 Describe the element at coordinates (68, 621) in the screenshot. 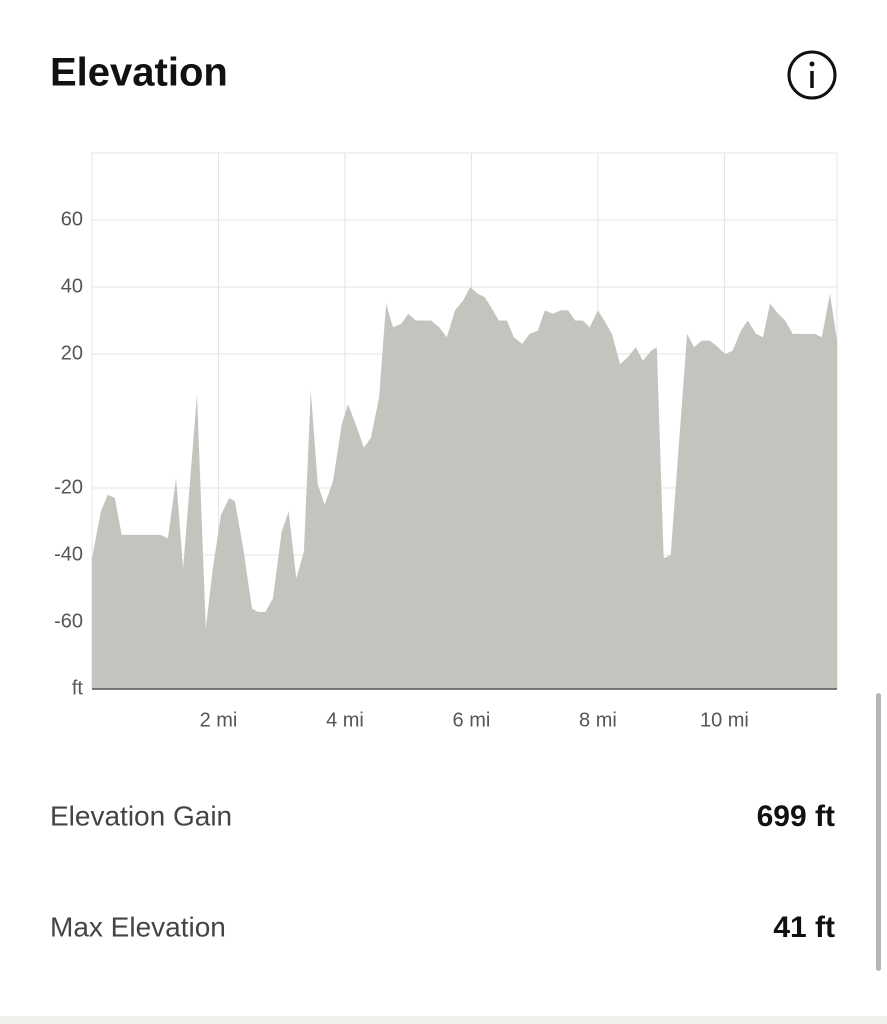

I see `y-tick-label: -60` at that location.